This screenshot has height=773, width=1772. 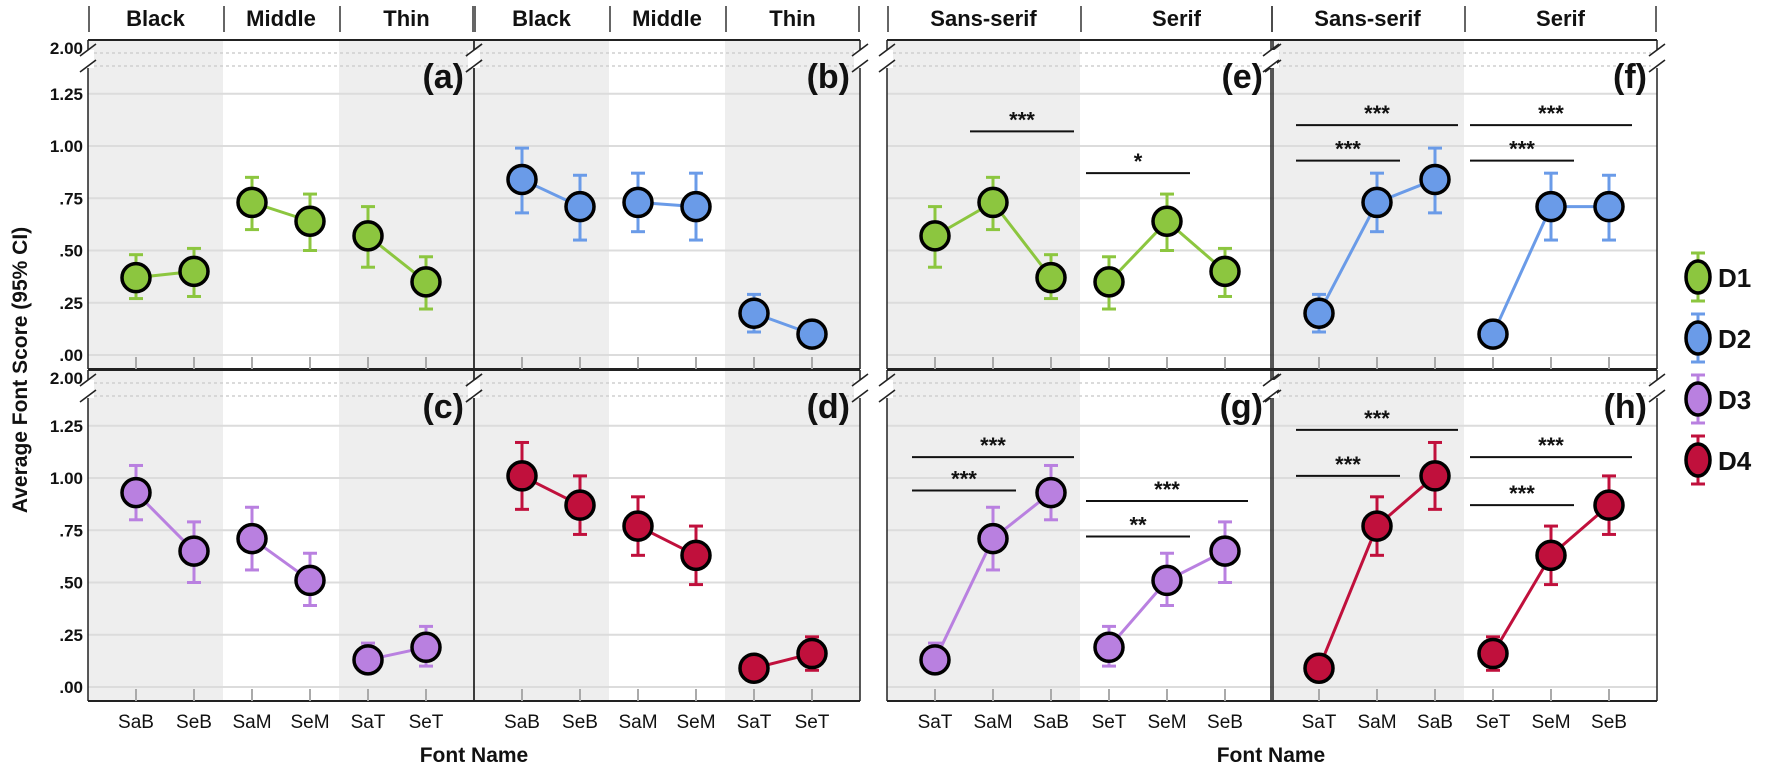 What do you see at coordinates (1734, 339) in the screenshot?
I see `legend-label-D2: D2` at bounding box center [1734, 339].